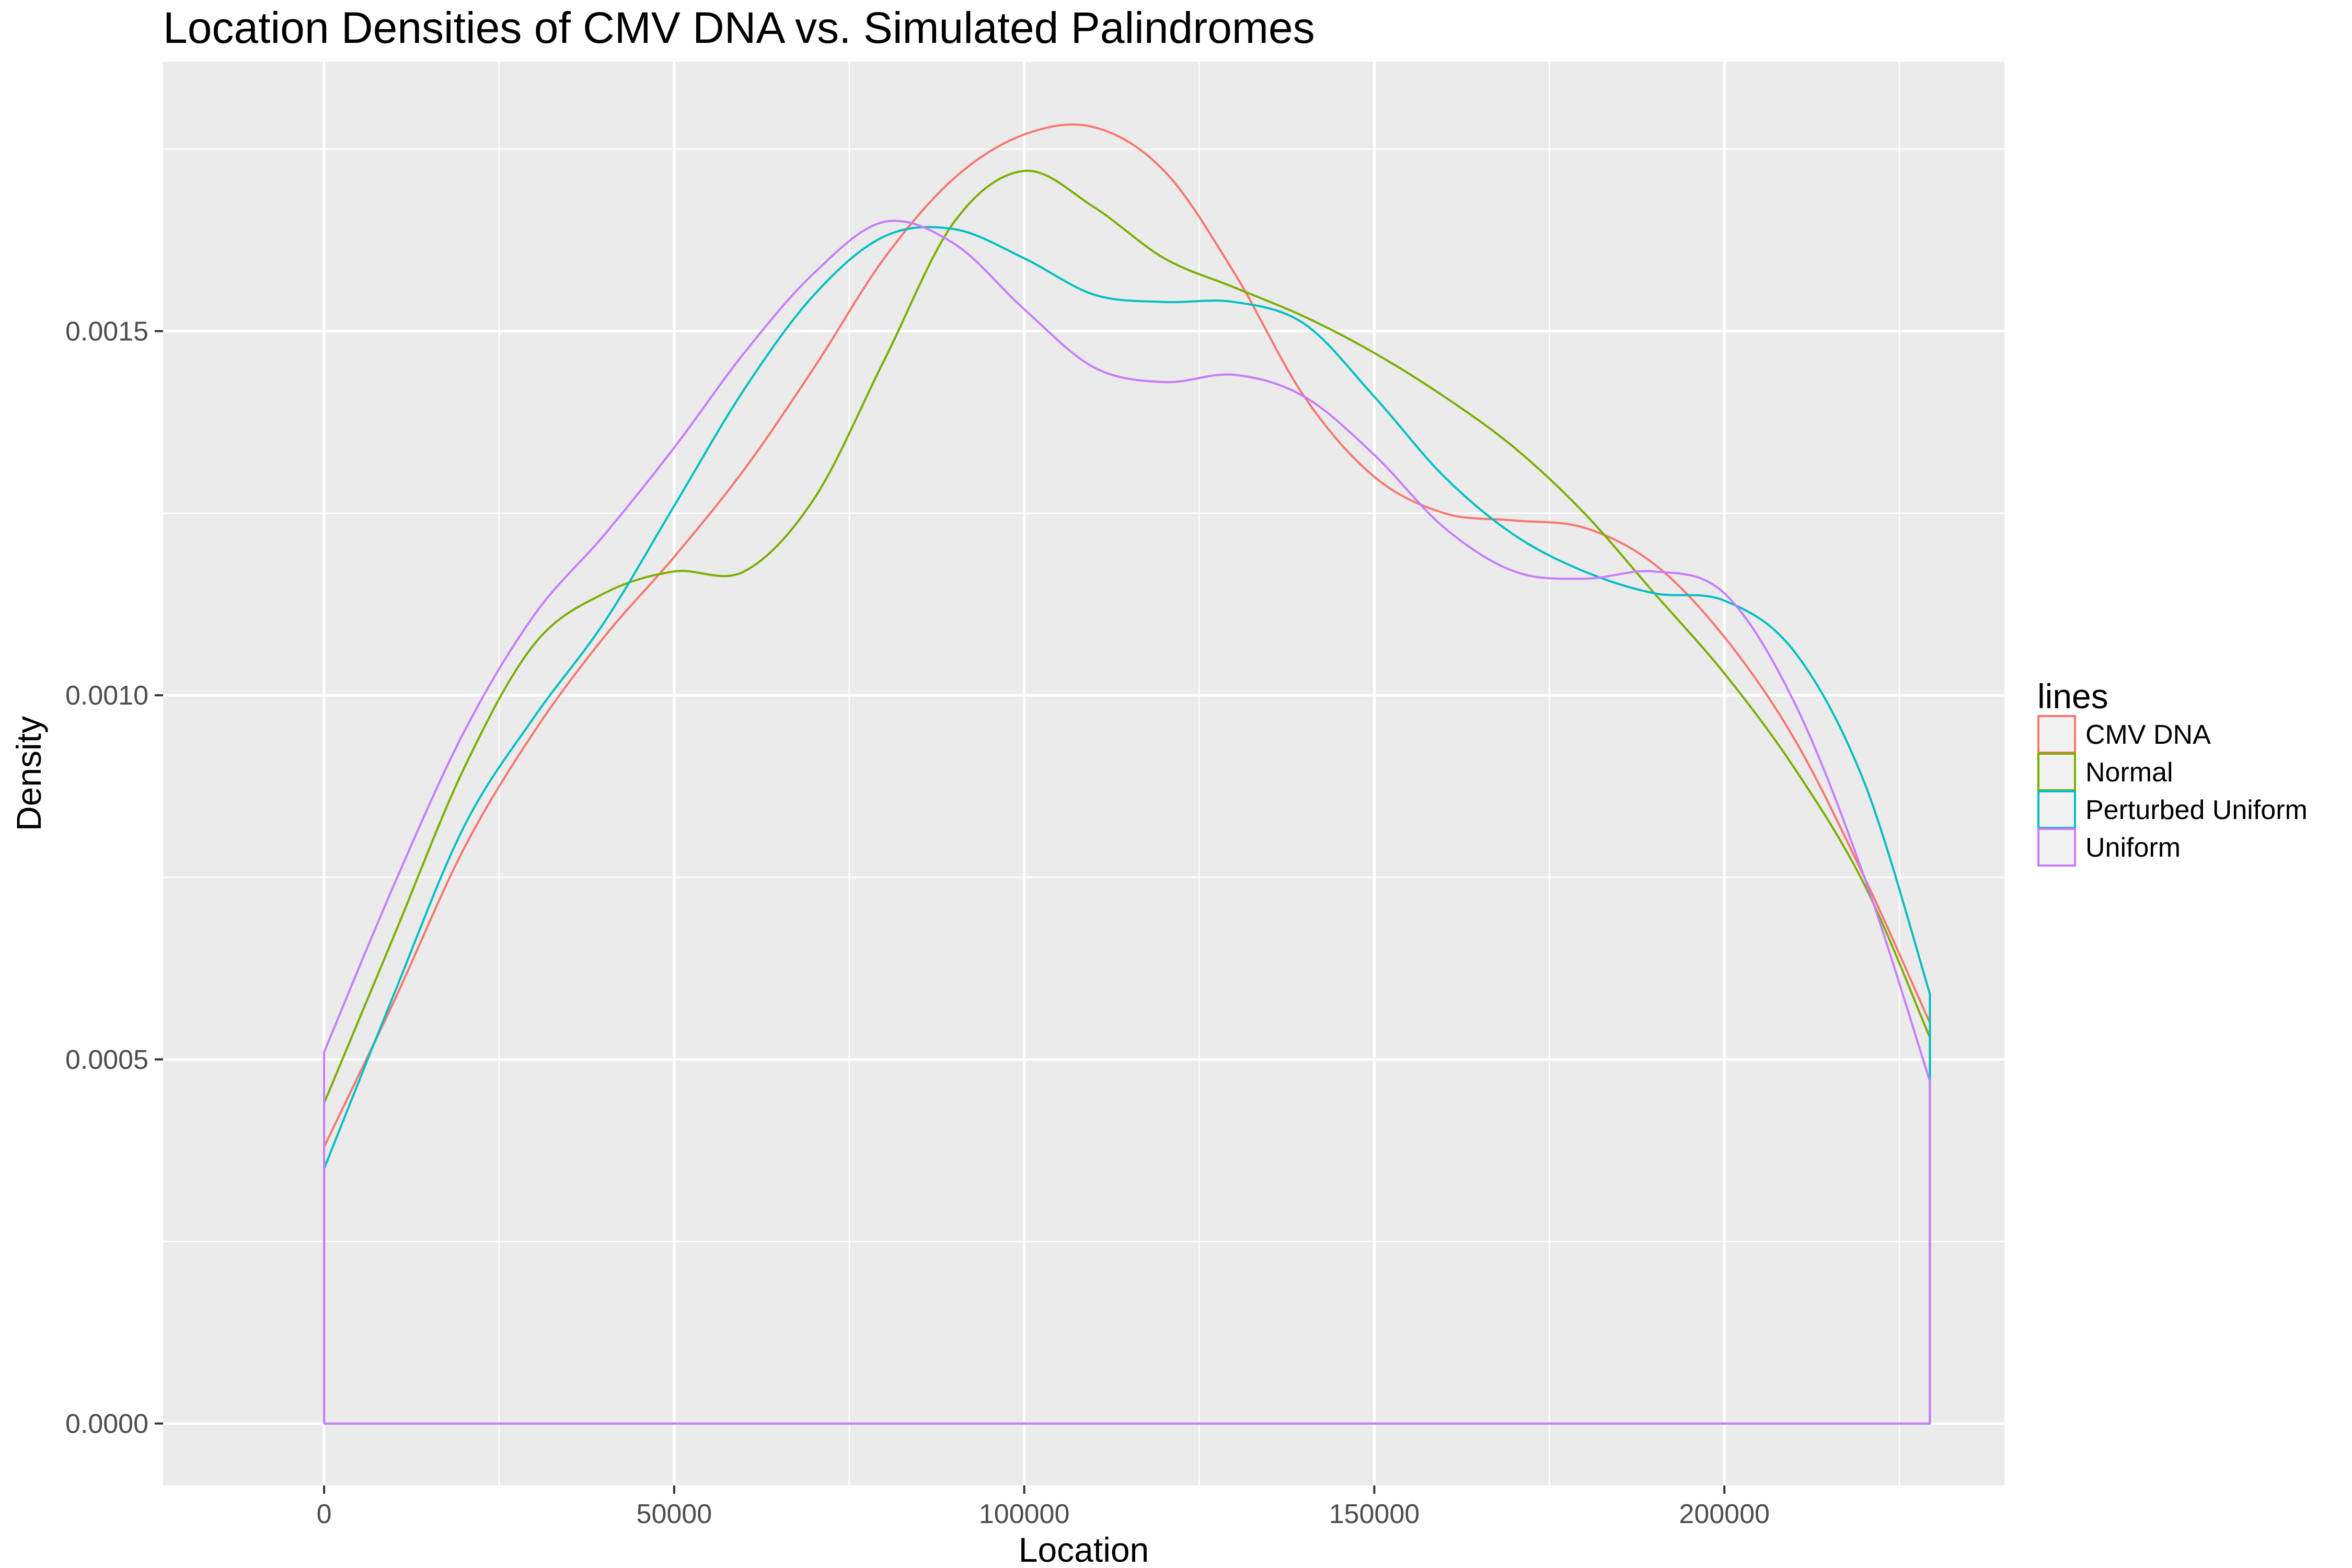  What do you see at coordinates (2148, 735) in the screenshot?
I see `legend-label-cmv-dna: CMV DNA` at bounding box center [2148, 735].